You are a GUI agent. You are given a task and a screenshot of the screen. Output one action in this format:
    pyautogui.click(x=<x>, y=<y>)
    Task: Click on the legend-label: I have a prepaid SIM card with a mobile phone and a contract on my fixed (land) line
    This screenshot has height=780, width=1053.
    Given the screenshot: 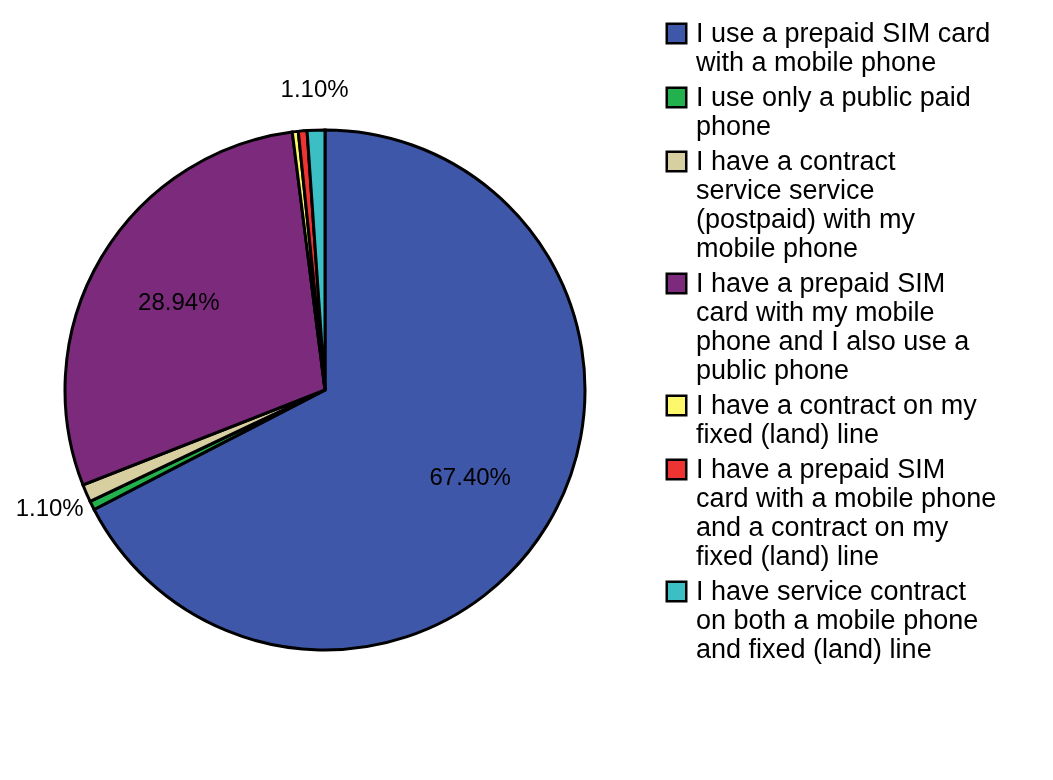 What is the action you would take?
    pyautogui.click(x=846, y=512)
    